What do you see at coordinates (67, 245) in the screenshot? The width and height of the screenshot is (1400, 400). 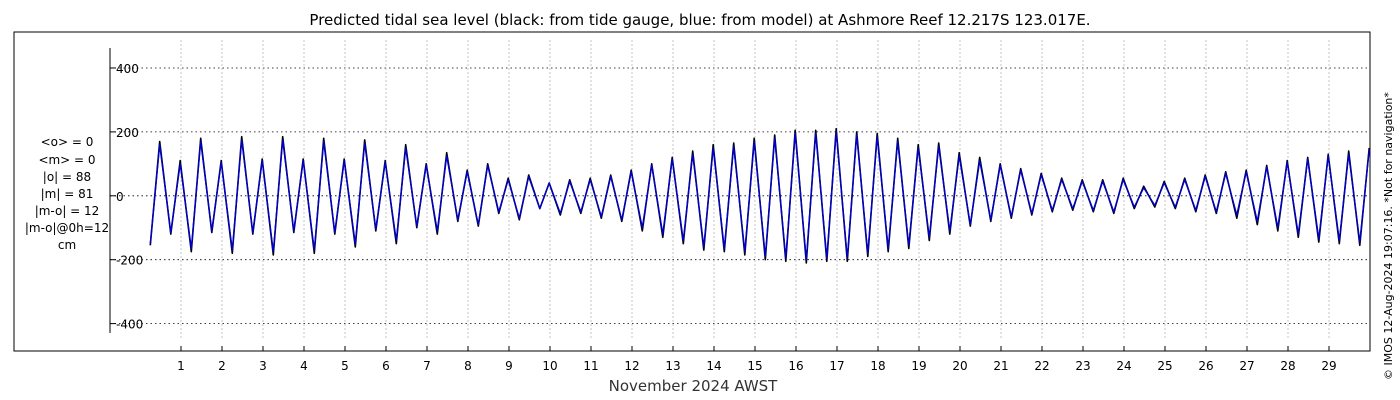 I see `stat-units: cm` at bounding box center [67, 245].